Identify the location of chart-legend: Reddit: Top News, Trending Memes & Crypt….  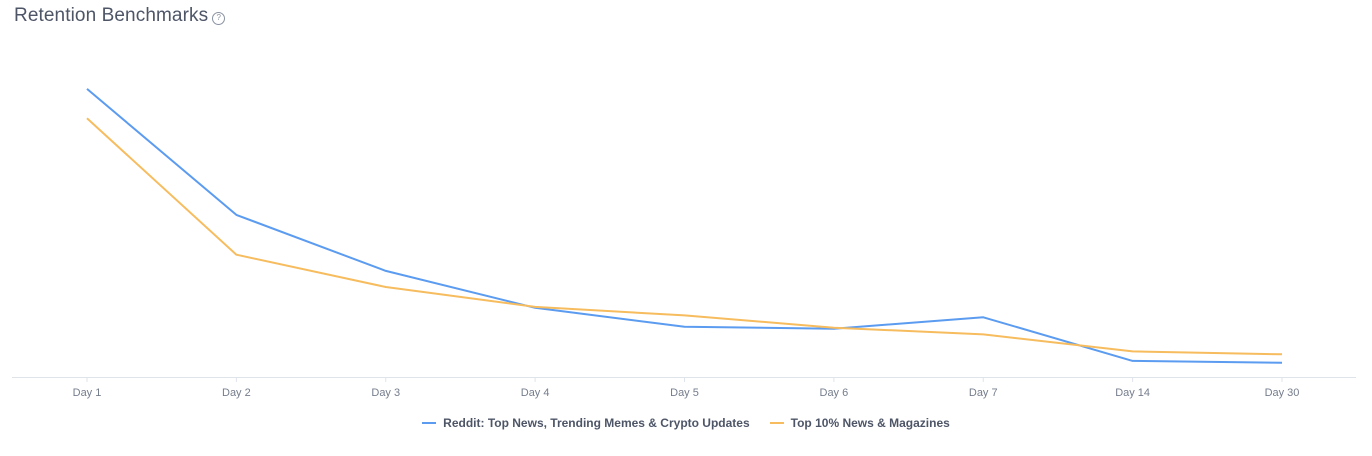
(686, 423).